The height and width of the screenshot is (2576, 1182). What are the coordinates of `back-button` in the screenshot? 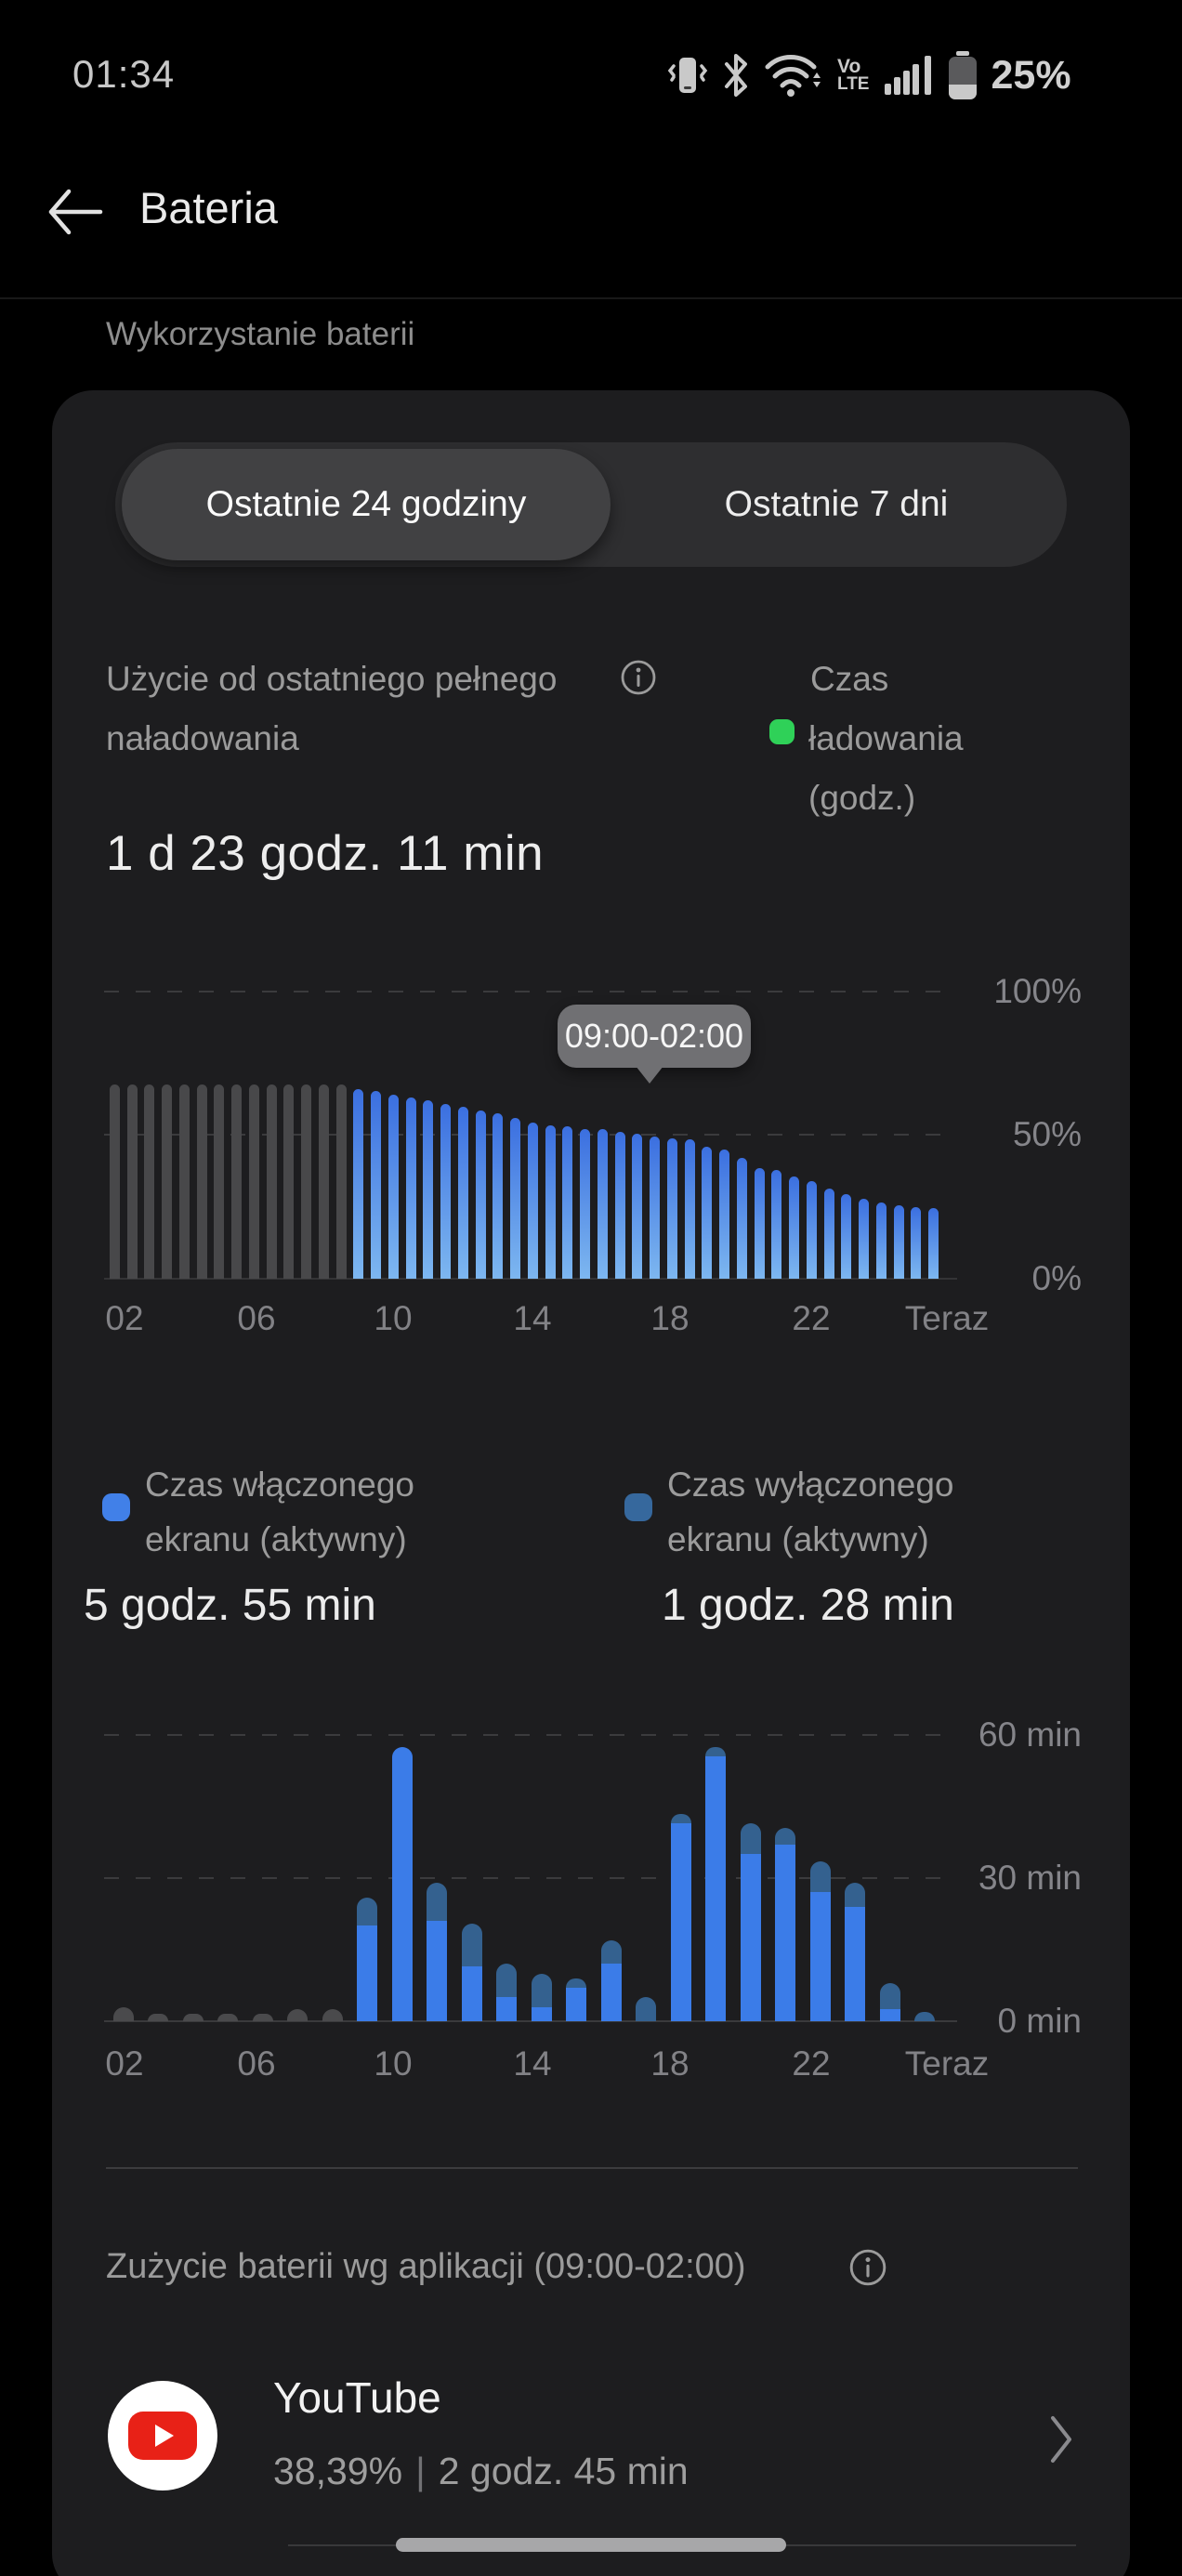 It's located at (75, 212).